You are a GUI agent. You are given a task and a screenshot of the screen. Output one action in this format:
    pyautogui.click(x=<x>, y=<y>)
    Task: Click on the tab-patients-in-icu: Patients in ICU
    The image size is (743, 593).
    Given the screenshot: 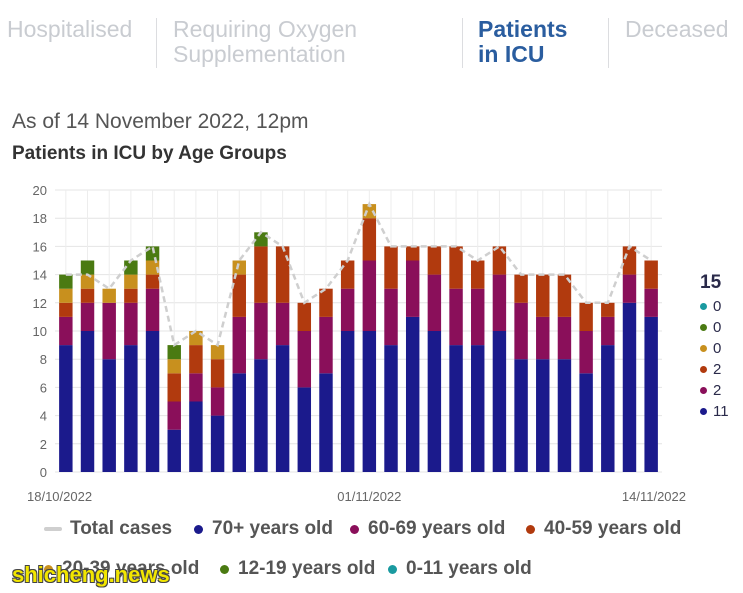 What is the action you would take?
    pyautogui.click(x=522, y=42)
    